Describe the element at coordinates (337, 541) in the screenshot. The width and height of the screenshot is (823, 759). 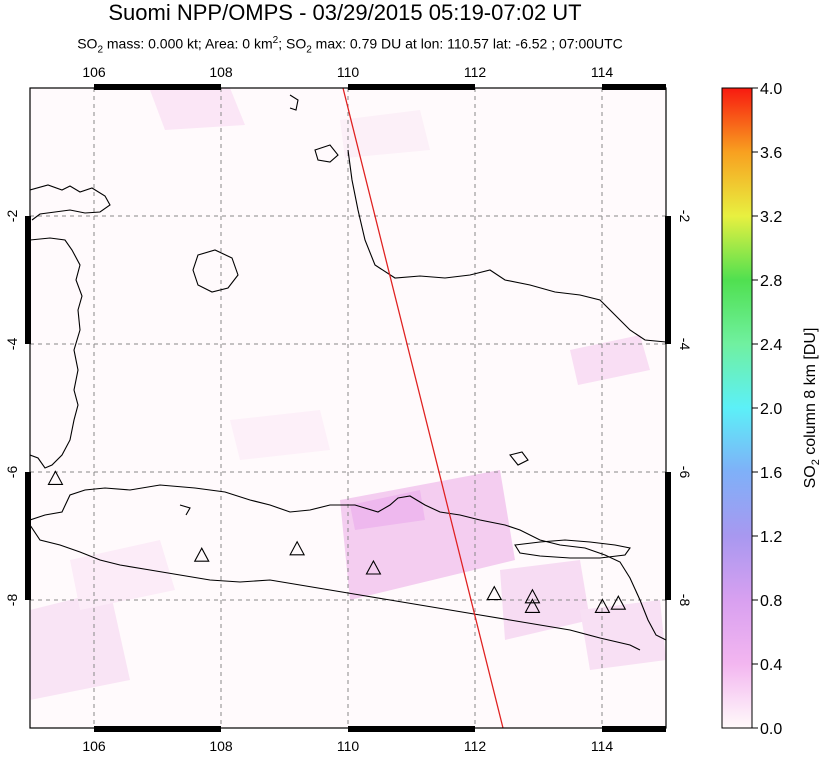
I see `volcano-markers` at that location.